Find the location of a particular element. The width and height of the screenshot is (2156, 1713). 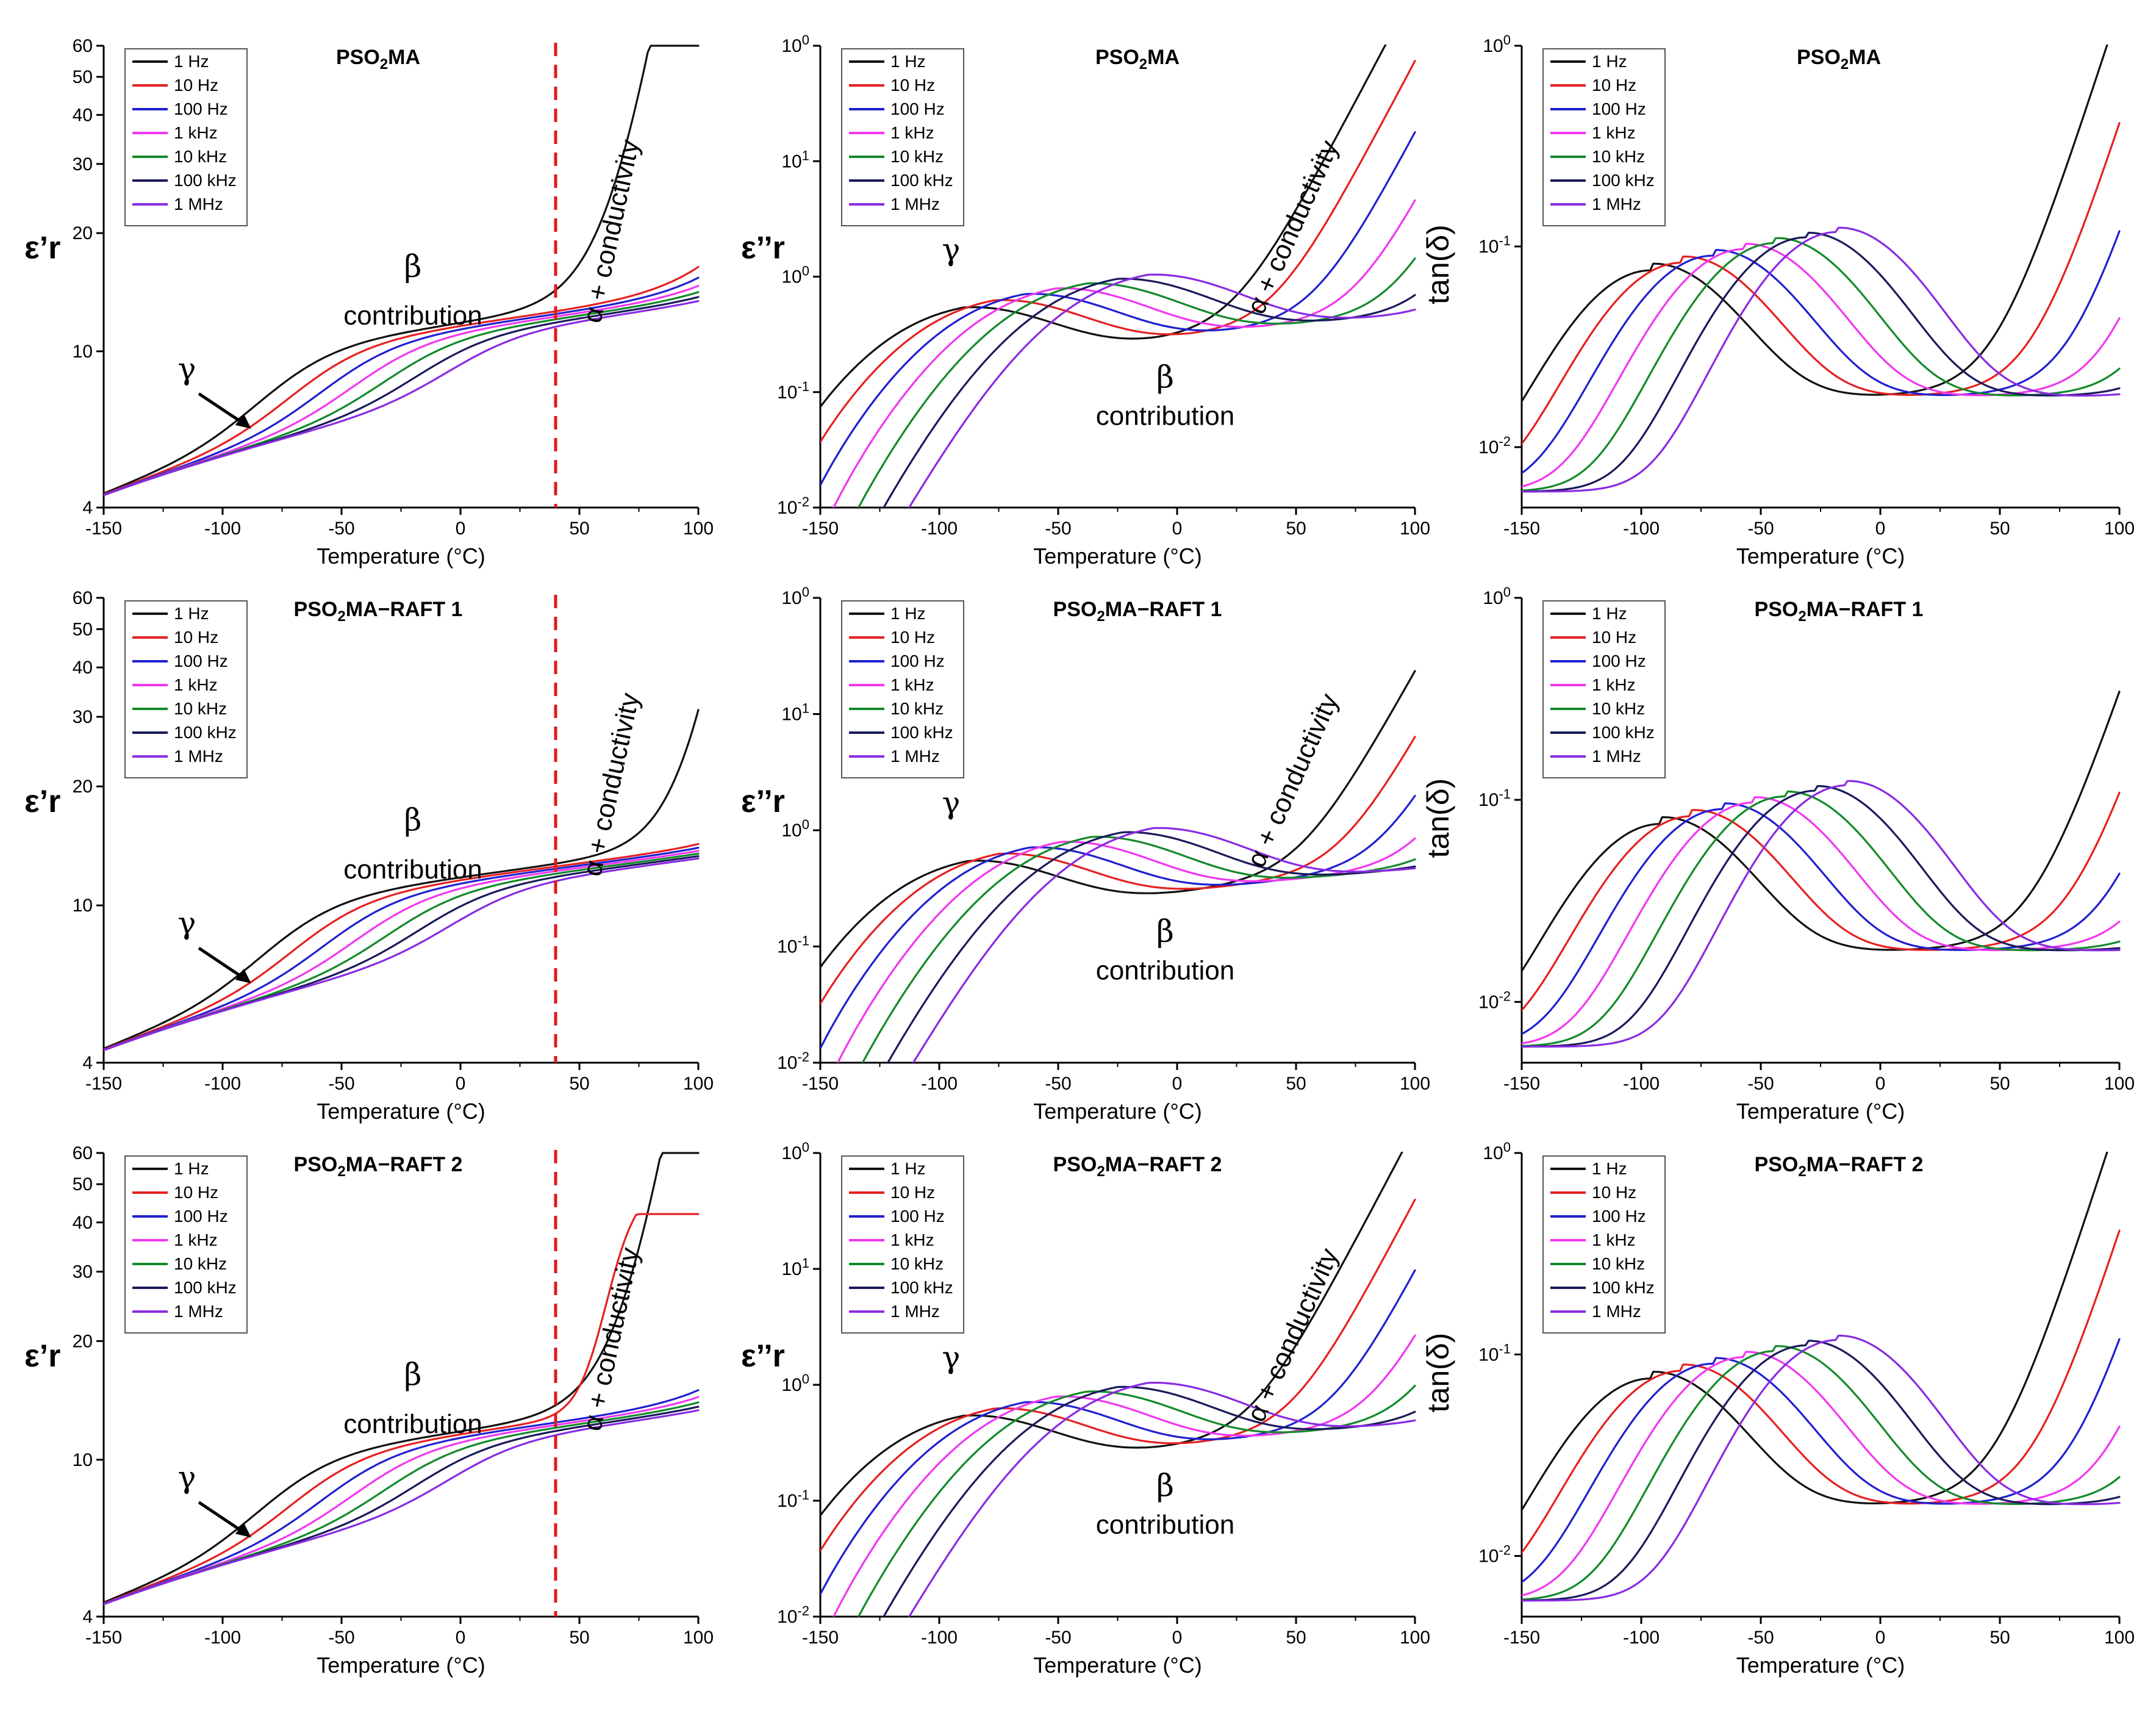

y-axis-title: ε’r is located at coordinates (42, 1356).